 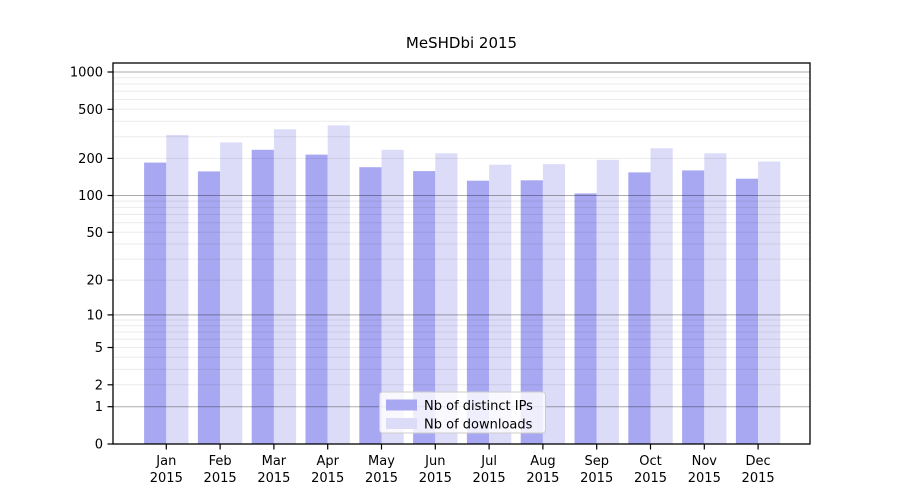 What do you see at coordinates (596, 478) in the screenshot?
I see `x-tick-label-year-sep: 2015` at bounding box center [596, 478].